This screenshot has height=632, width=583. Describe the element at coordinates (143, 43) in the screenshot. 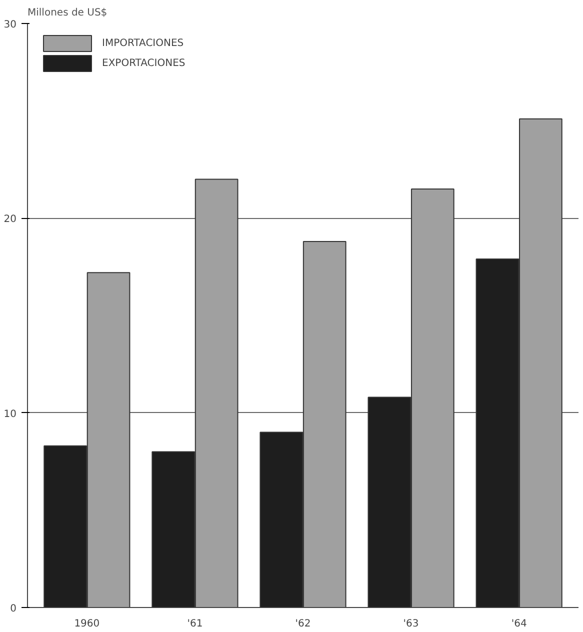

I see `legend-label: IMPORTACIONES` at that location.